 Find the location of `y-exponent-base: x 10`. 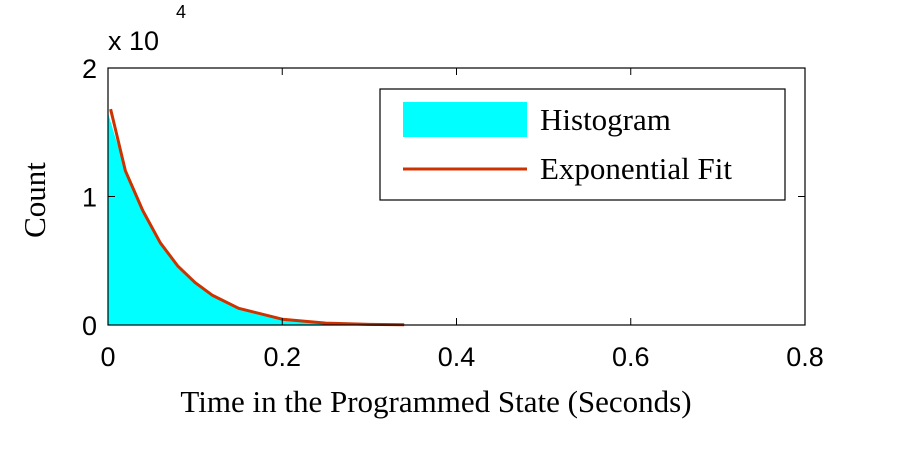

y-exponent-base: x 10 is located at coordinates (133, 41).